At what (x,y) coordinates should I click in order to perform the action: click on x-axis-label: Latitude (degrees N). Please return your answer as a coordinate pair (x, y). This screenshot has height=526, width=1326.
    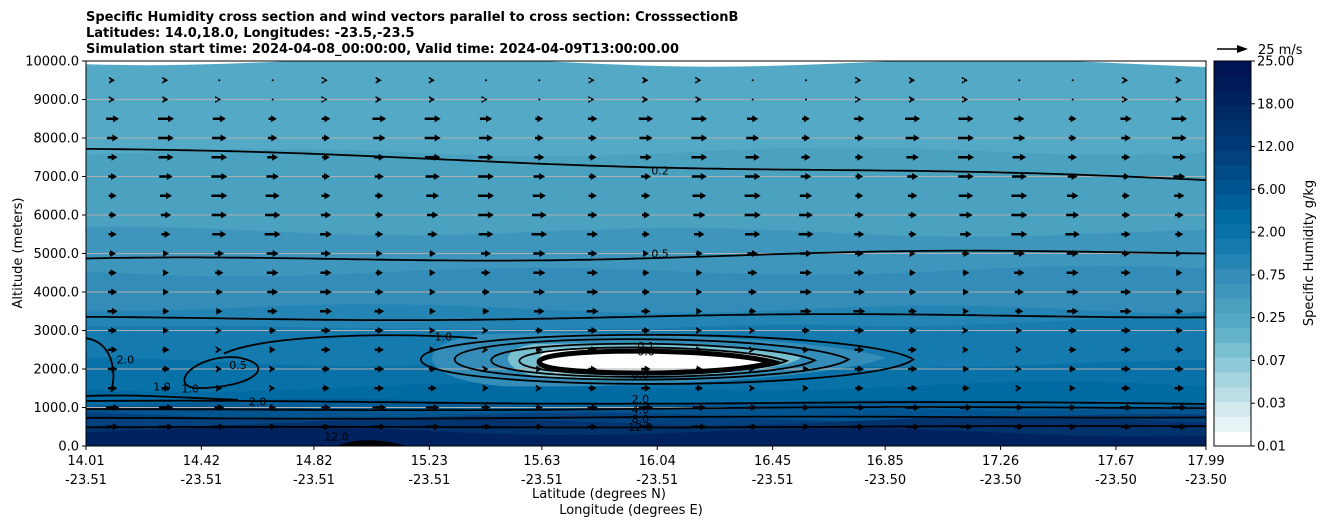
    Looking at the image, I should click on (599, 494).